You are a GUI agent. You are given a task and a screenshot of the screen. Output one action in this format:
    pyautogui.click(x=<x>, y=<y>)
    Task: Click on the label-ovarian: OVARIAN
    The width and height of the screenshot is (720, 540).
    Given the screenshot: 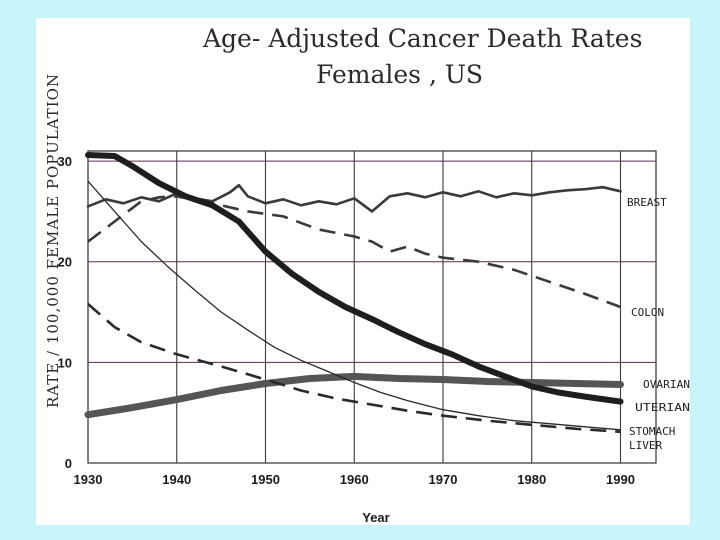 What is the action you would take?
    pyautogui.click(x=666, y=384)
    